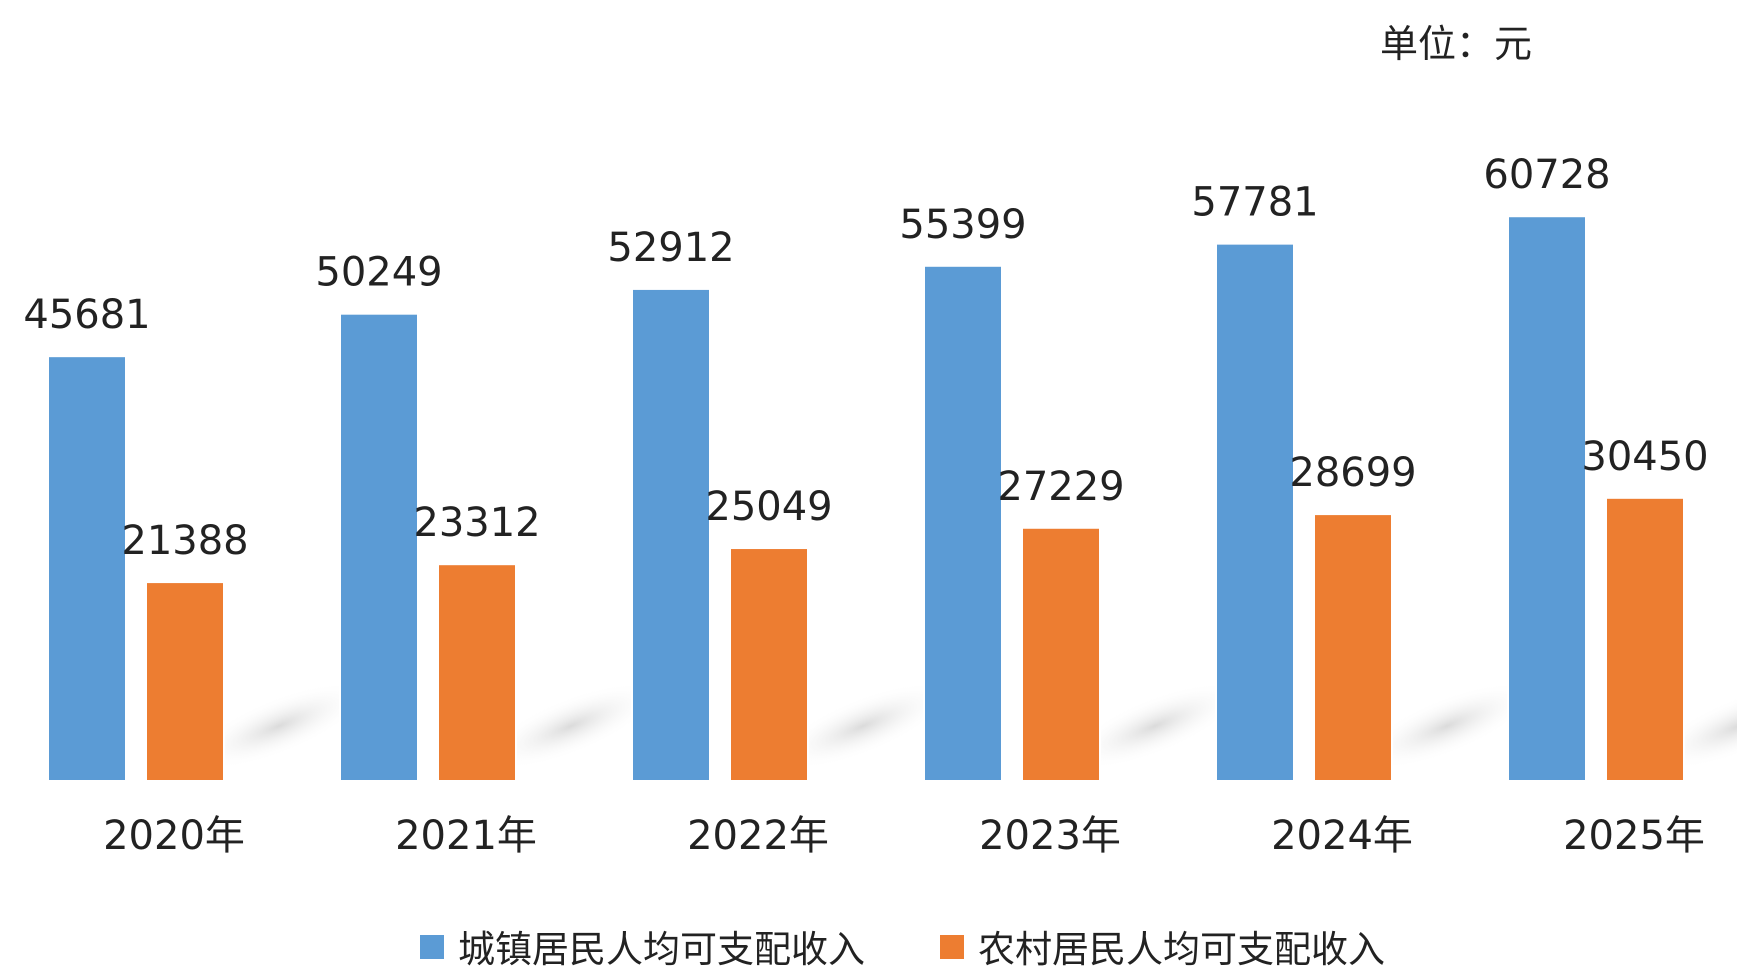 This screenshot has height=980, width=1737. I want to click on data-label-rural: 23312, so click(476, 523).